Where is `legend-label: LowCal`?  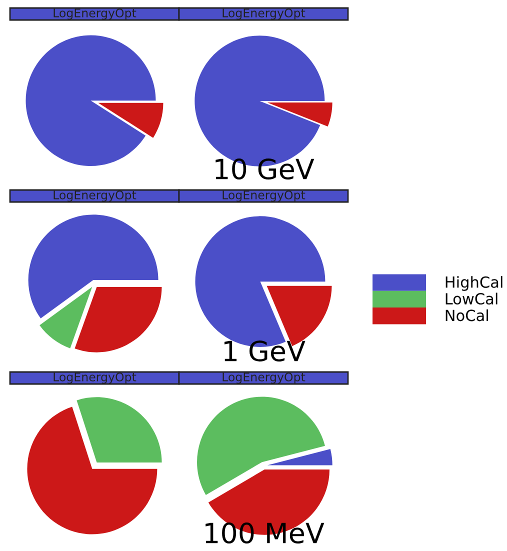
legend-label: LowCal is located at coordinates (472, 298).